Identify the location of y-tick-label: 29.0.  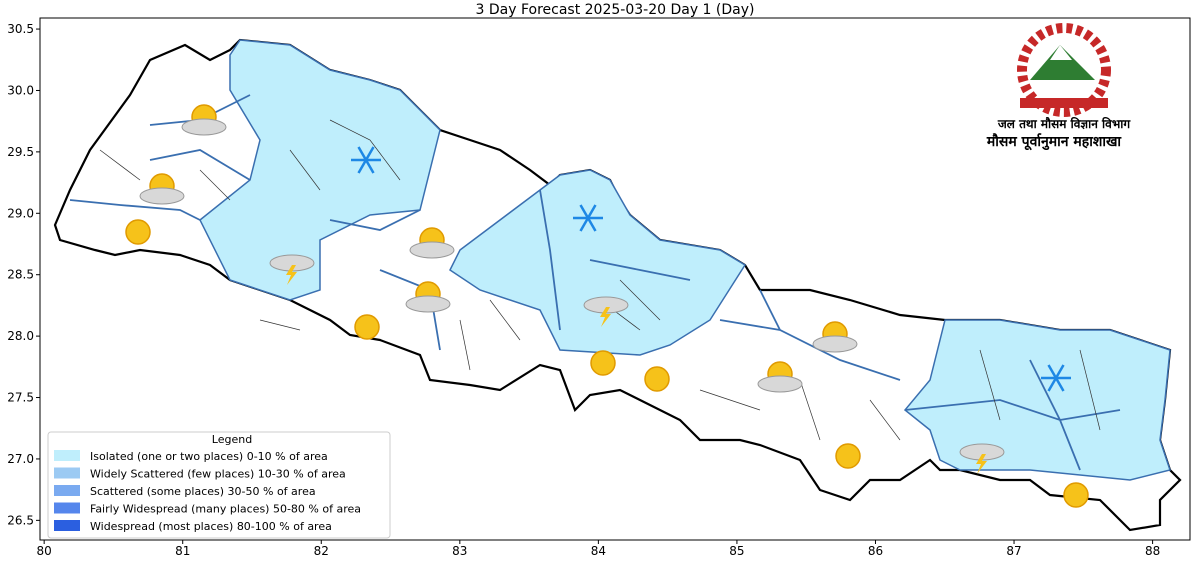
(20, 213).